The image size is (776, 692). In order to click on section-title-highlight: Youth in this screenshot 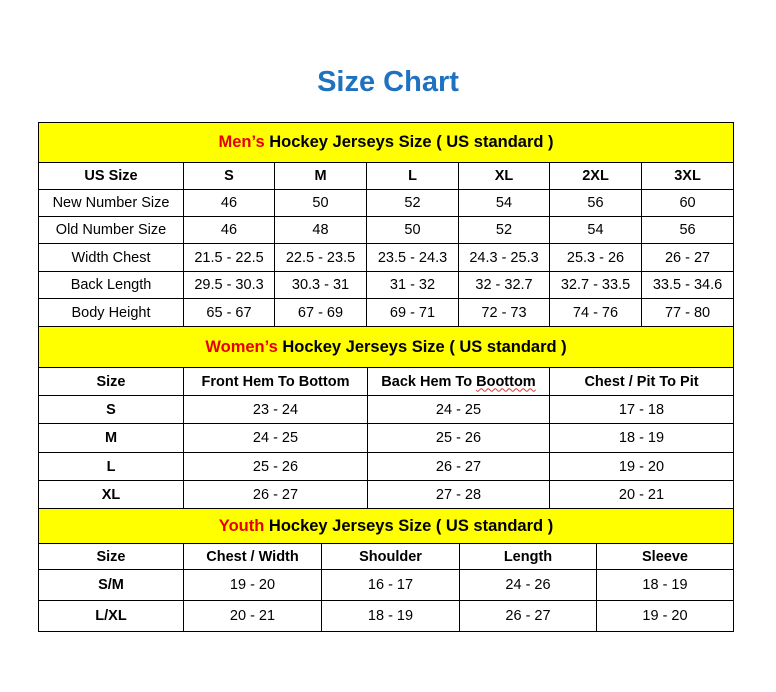, I will do `click(241, 525)`.